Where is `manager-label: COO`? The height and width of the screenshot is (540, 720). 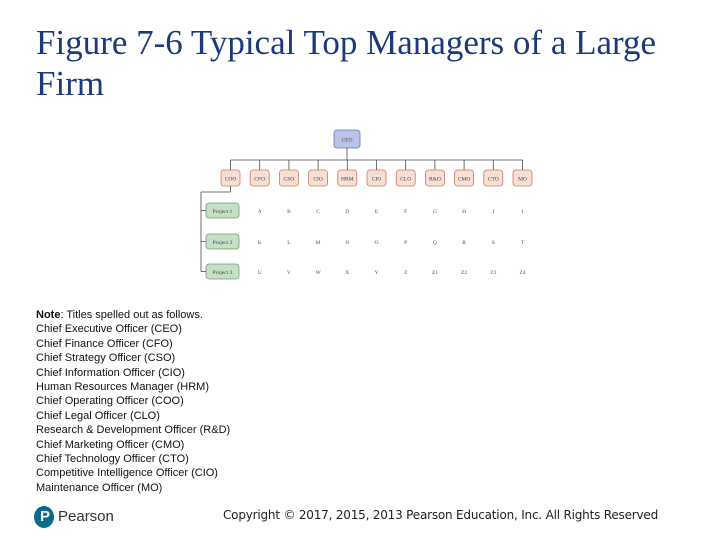
manager-label: COO is located at coordinates (231, 180).